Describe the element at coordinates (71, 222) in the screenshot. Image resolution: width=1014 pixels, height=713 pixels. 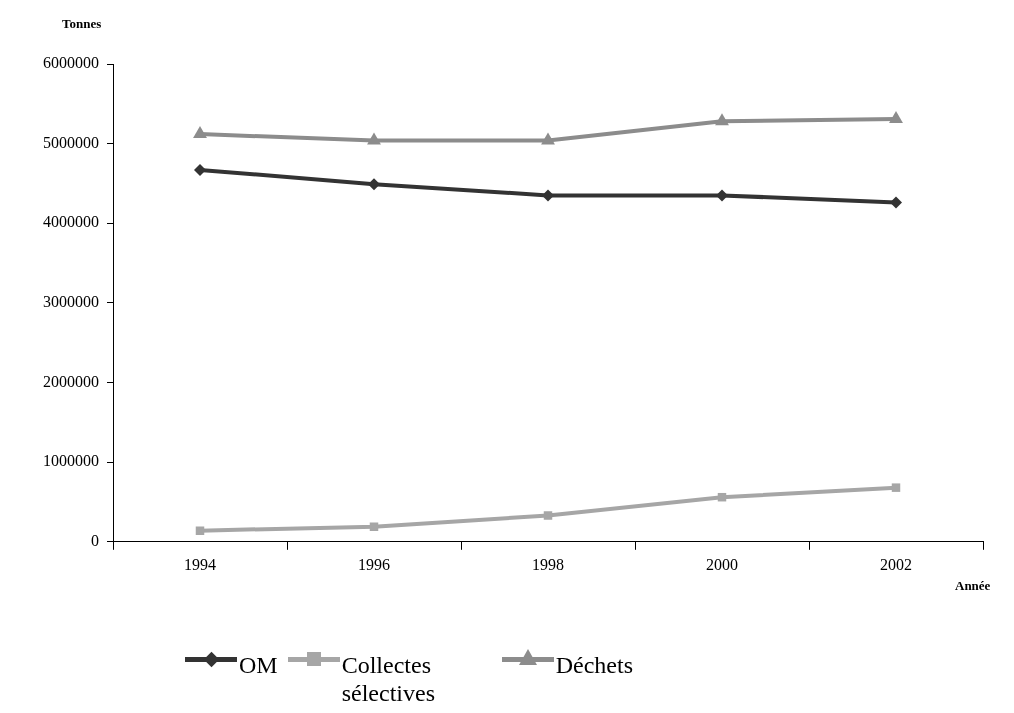
I see `y-tick-label: 4000000` at that location.